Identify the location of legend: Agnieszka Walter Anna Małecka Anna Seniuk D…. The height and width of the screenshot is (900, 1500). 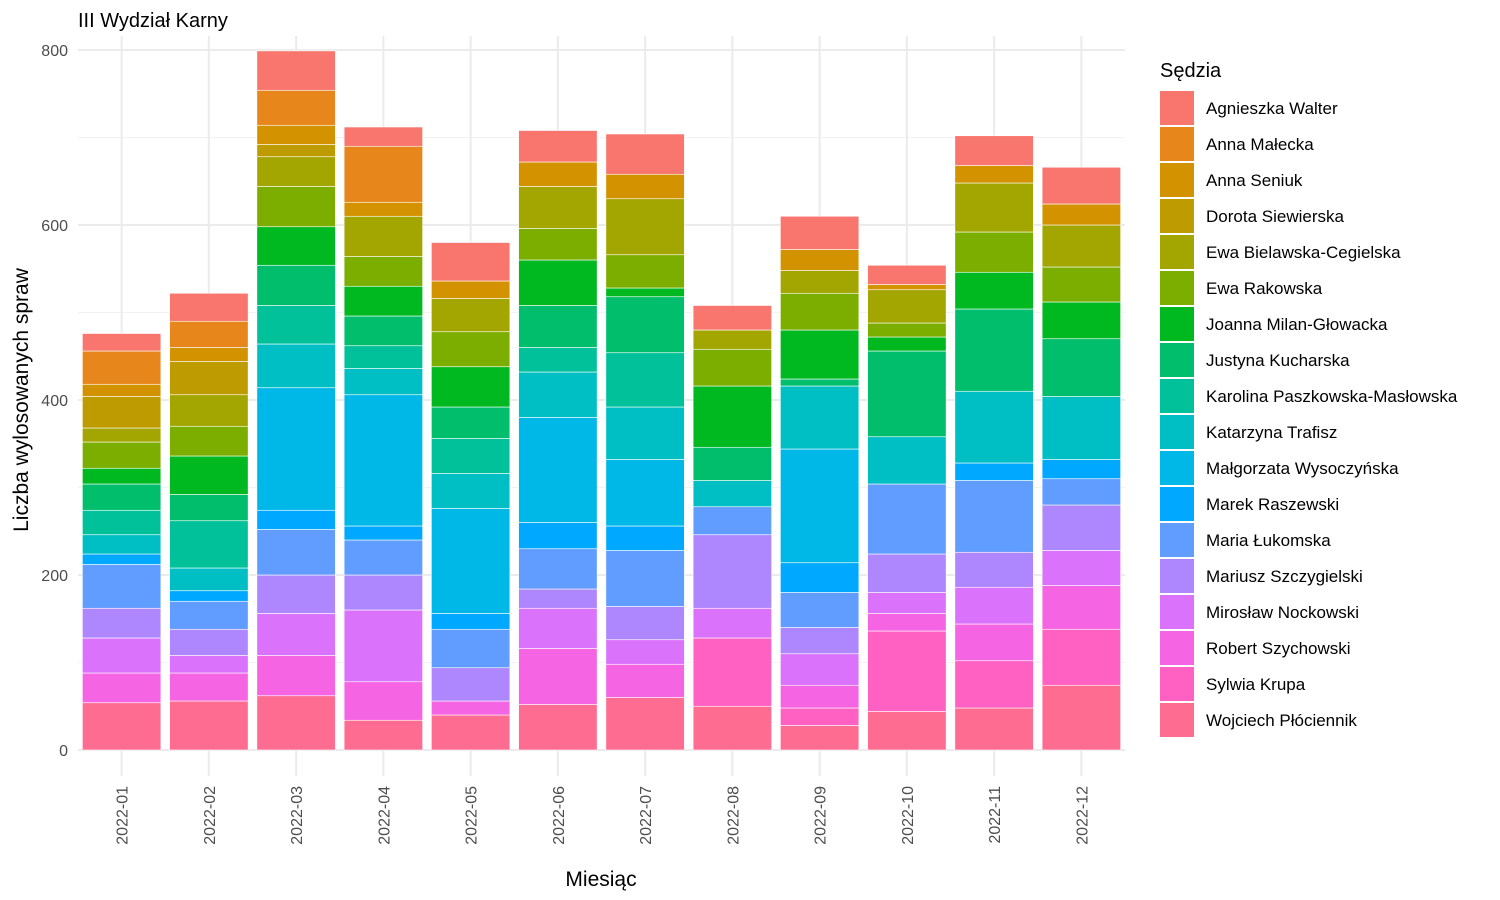
(1309, 414).